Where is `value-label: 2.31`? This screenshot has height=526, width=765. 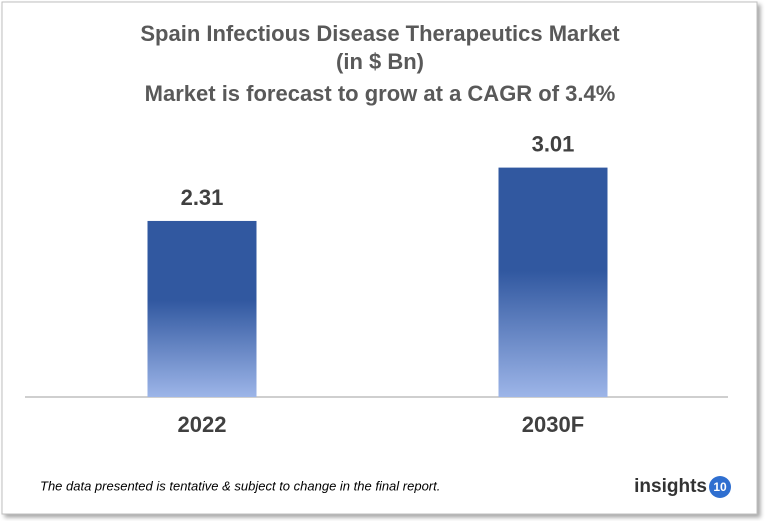 value-label: 2.31 is located at coordinates (202, 197).